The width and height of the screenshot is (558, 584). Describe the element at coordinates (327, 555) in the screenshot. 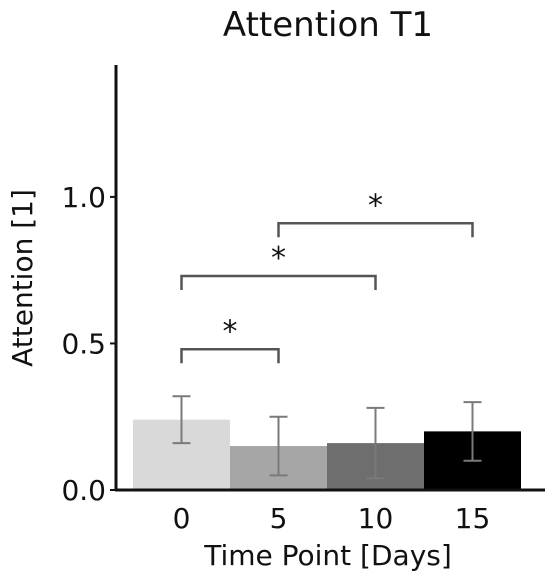

I see `x-axis-label: Time Point [Days]` at that location.